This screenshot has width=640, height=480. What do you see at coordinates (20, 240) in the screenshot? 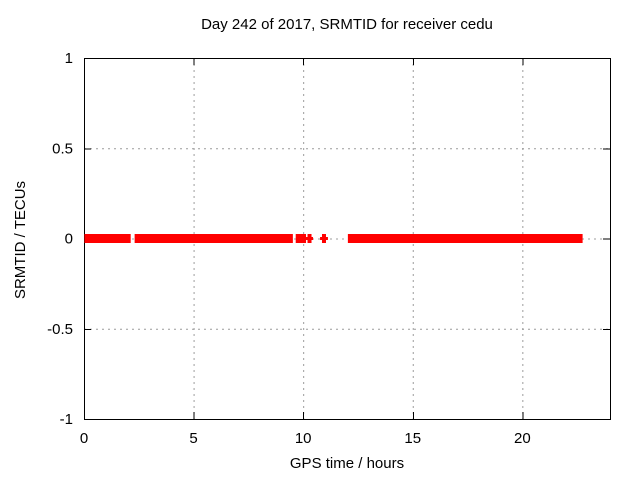
I see `y-axis-label: SRMTID / TECUs` at bounding box center [20, 240].